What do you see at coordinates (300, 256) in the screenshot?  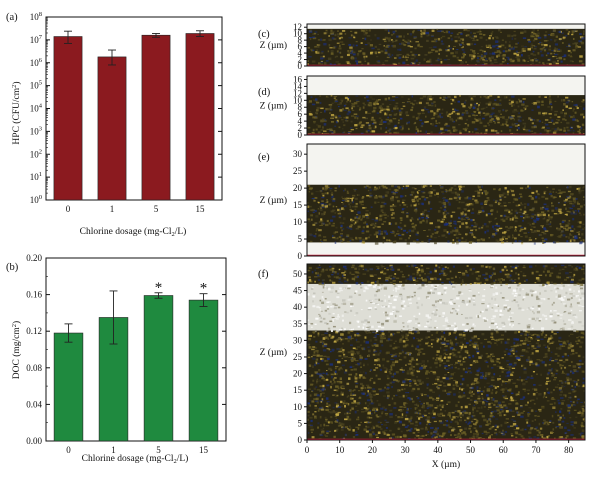 I see `y-tick-label: 0` at bounding box center [300, 256].